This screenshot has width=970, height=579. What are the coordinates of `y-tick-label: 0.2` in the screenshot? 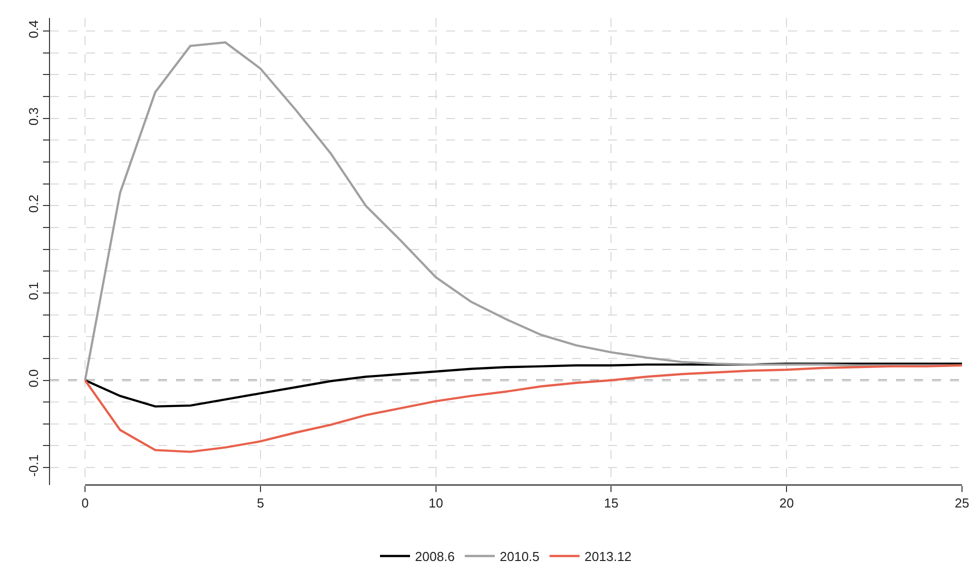 It's located at (33, 203).